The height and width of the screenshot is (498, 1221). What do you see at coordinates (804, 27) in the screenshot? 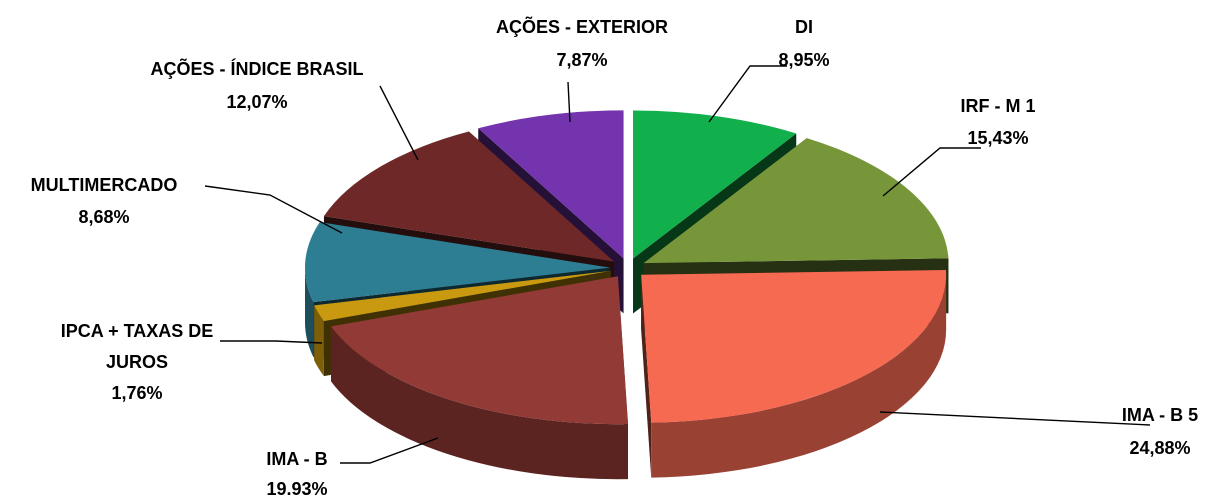
I see `label-di-name: DI` at bounding box center [804, 27].